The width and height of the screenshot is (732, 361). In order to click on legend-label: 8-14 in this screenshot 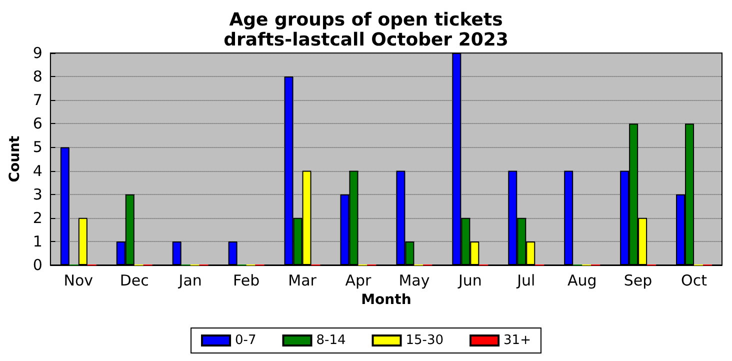, I will do `click(331, 340)`.